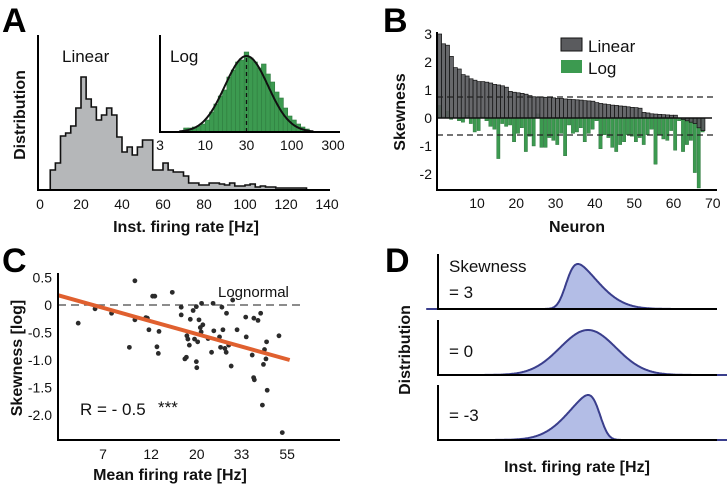 The width and height of the screenshot is (727, 486). I want to click on panel-c-regression-line, so click(173, 327).